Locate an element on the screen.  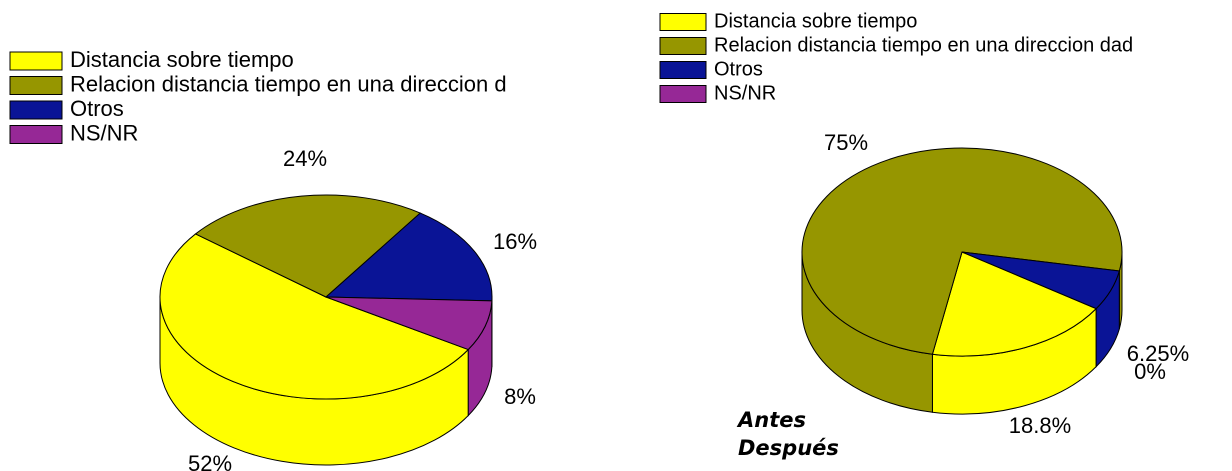
annotation: Antes is located at coordinates (771, 420).